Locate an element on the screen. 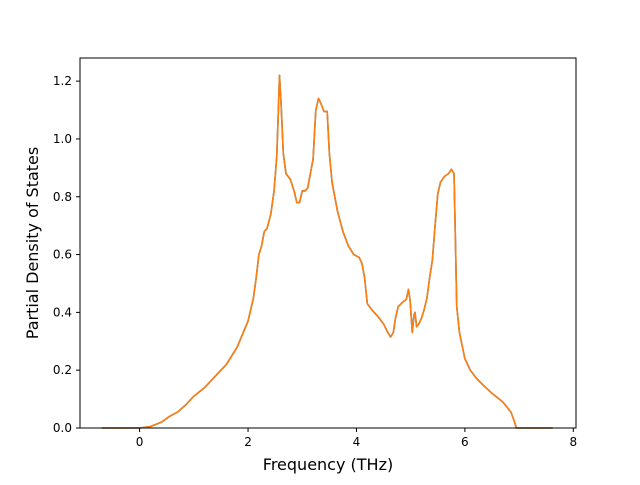 The height and width of the screenshot is (485, 640). y-tick-label: 0.2 is located at coordinates (62, 370).